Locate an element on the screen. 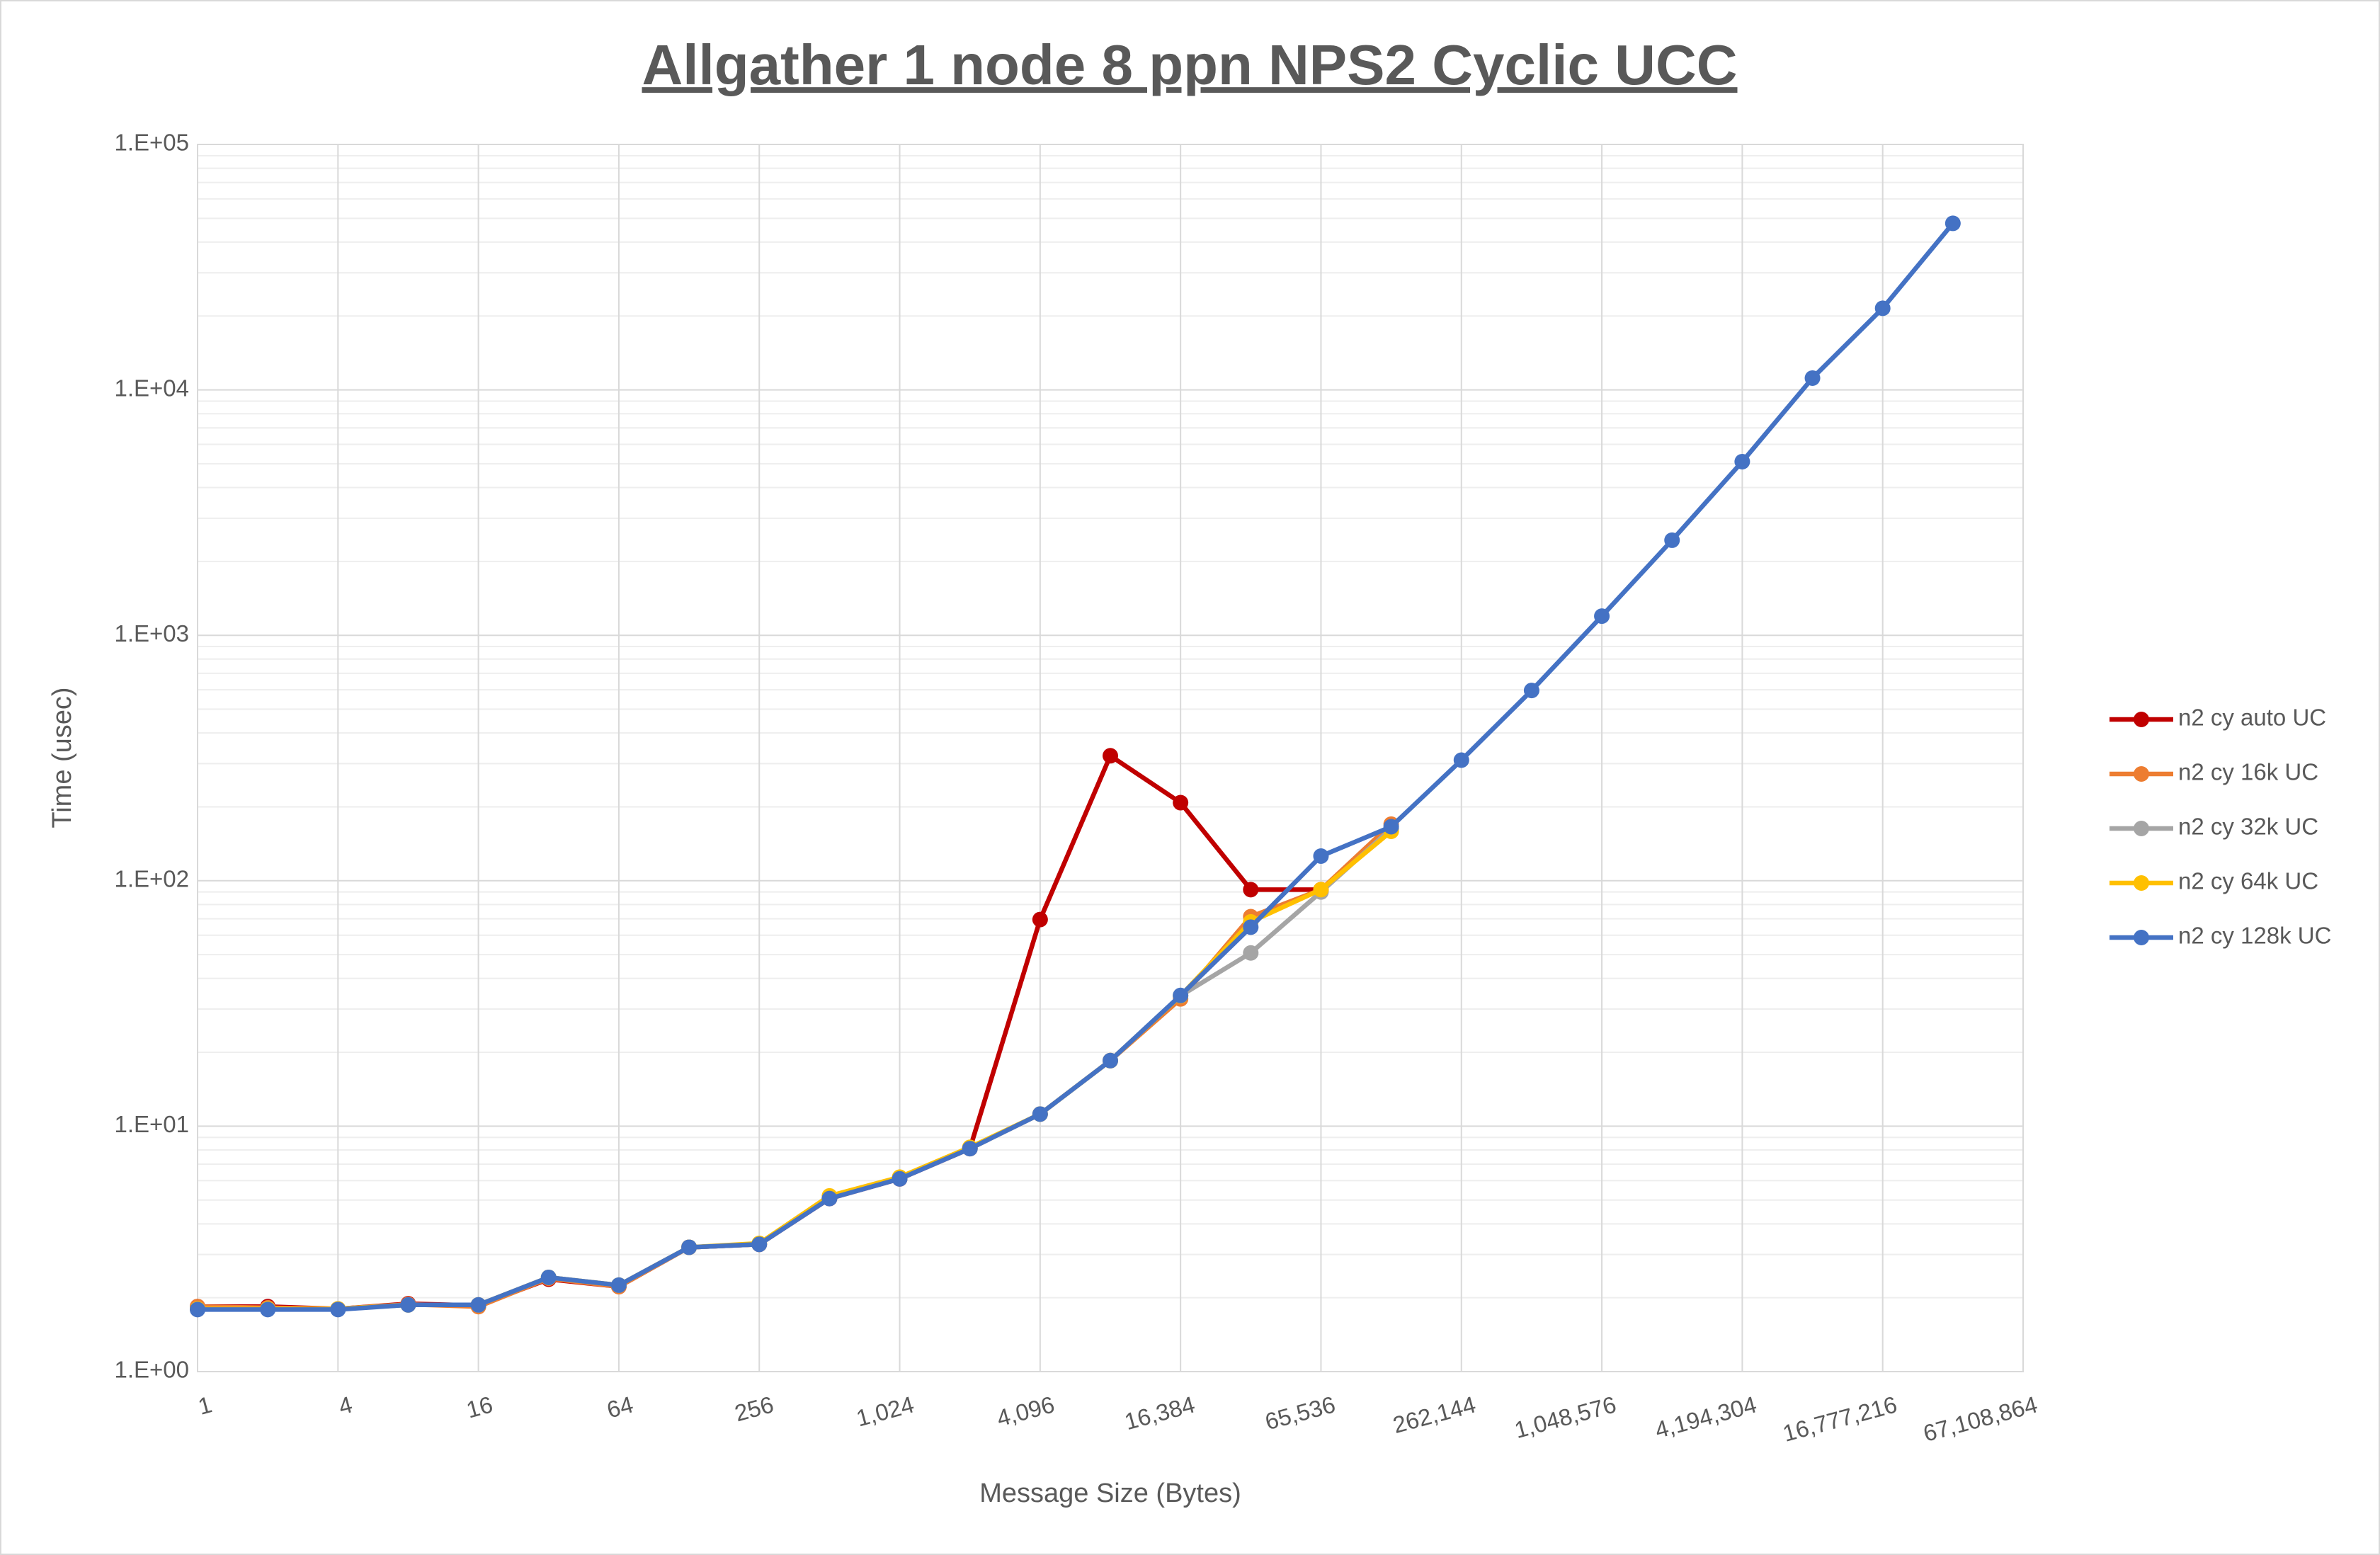  y-tick-label: 1.E+05 is located at coordinates (151, 143).